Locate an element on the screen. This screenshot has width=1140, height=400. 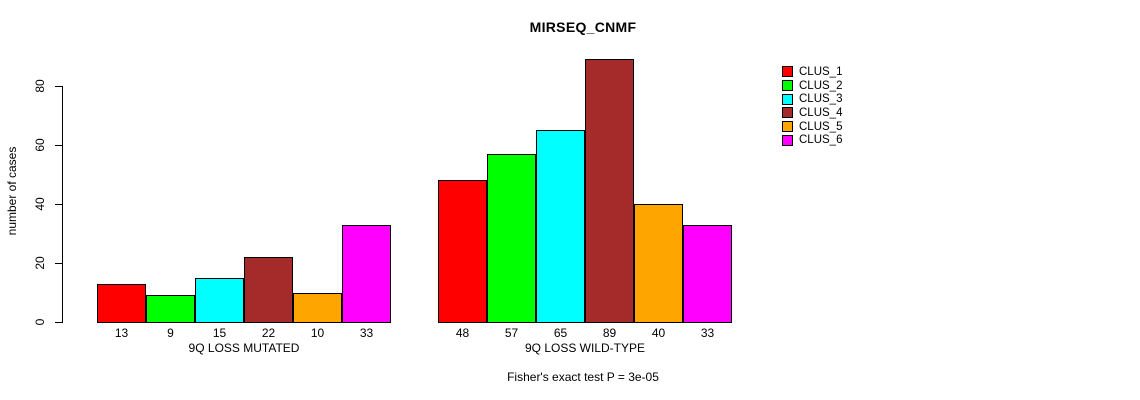
y-axis-label: number of cases is located at coordinates (12, 191).